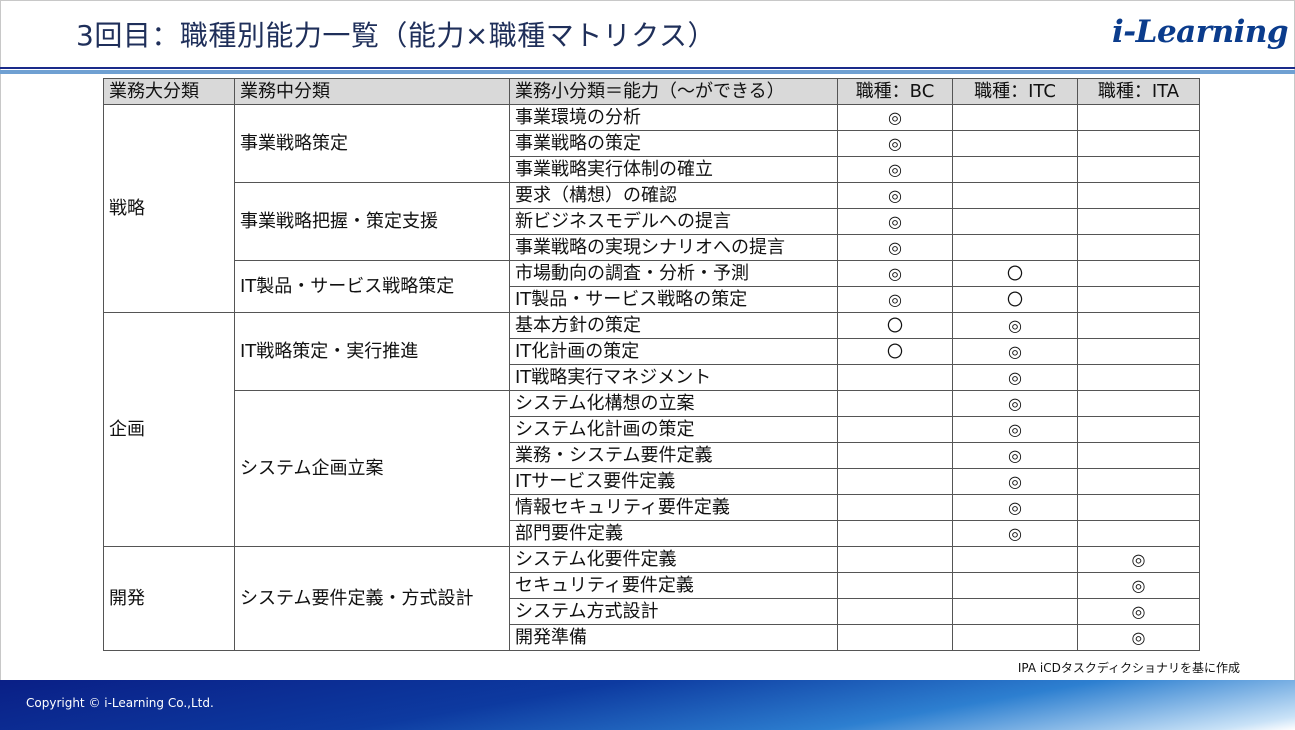 Image resolution: width=1295 pixels, height=730 pixels. Describe the element at coordinates (372, 221) in the screenshot. I see `middle-category-cell: 事業戦略把握・策定支援` at that location.